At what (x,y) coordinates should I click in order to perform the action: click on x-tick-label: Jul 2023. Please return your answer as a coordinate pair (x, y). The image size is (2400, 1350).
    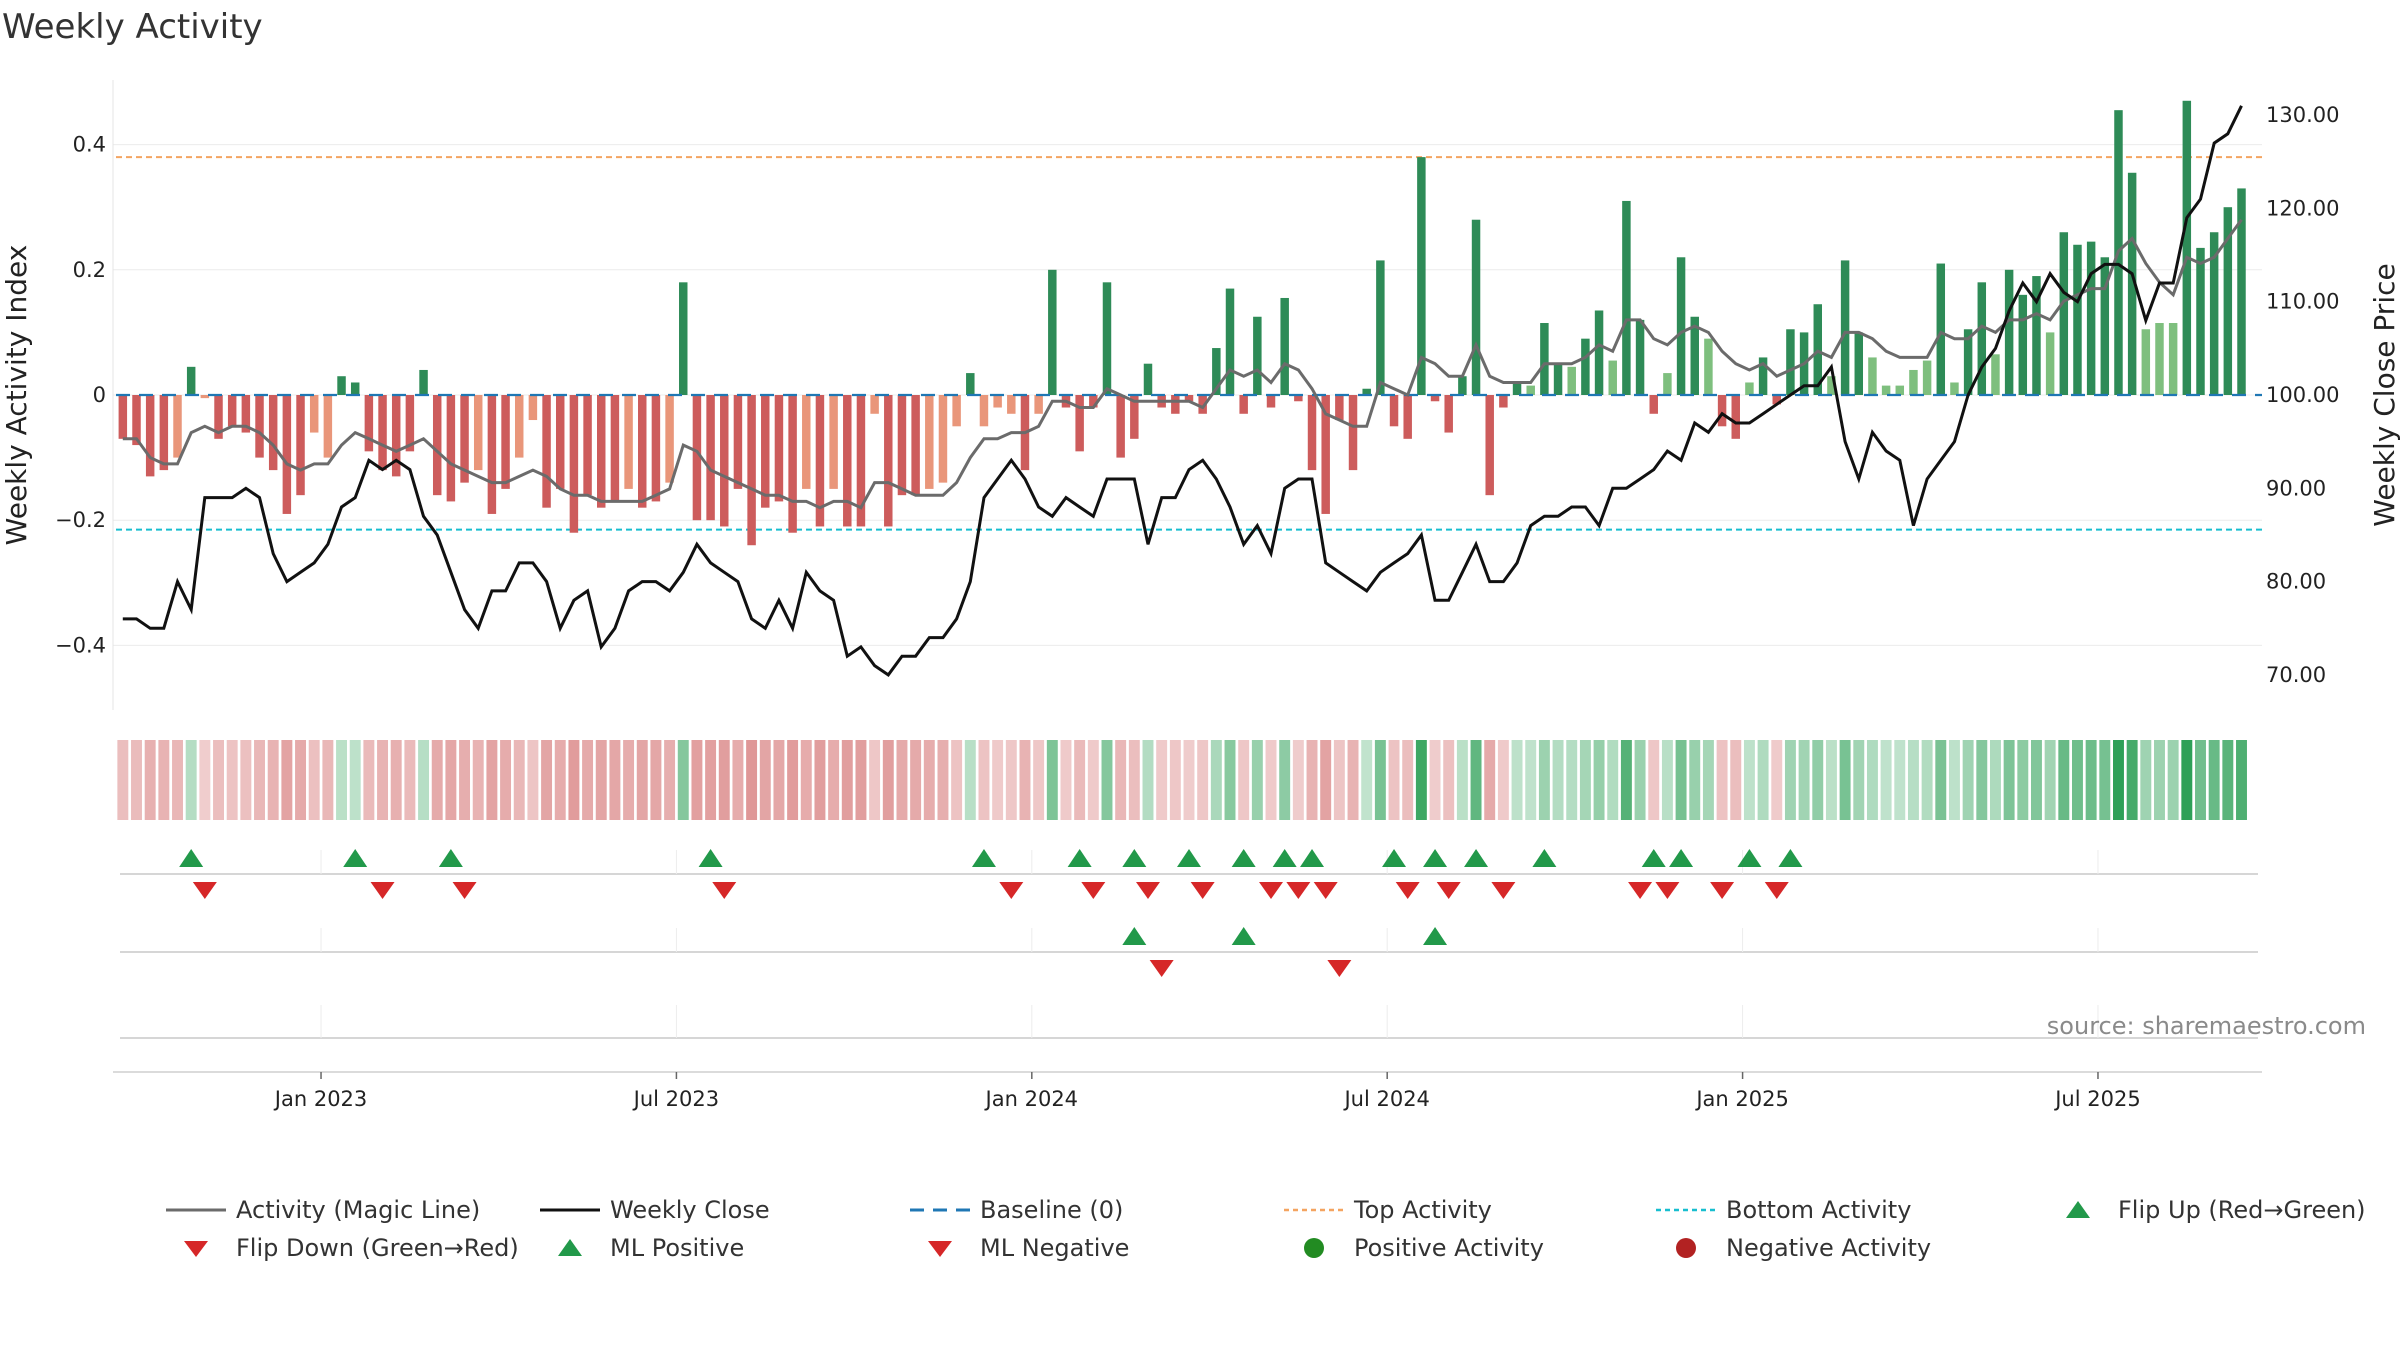
    Looking at the image, I should click on (675, 1099).